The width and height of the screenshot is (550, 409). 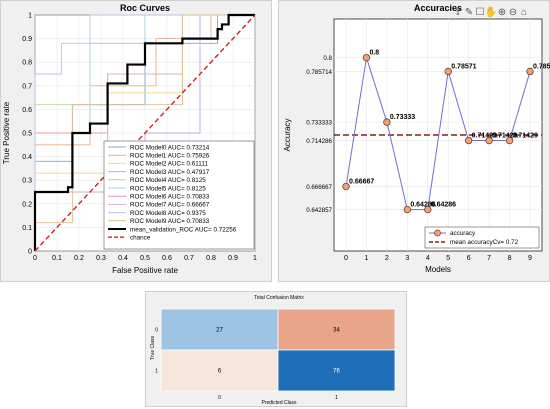 I want to click on roc-legend-label: ROC Model8 AUC= 0.9375, so click(x=168, y=213).